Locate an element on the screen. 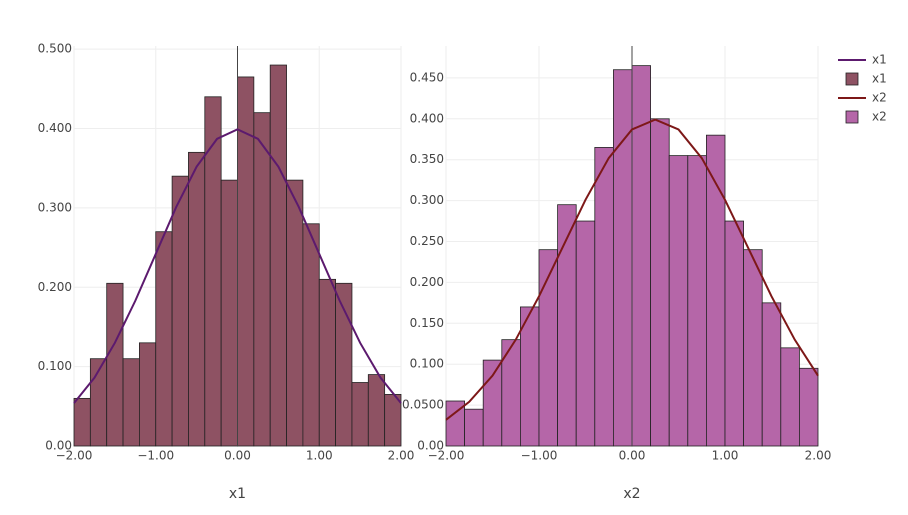 This screenshot has width=908, height=515. y-tick-label: 0.150 is located at coordinates (427, 323).